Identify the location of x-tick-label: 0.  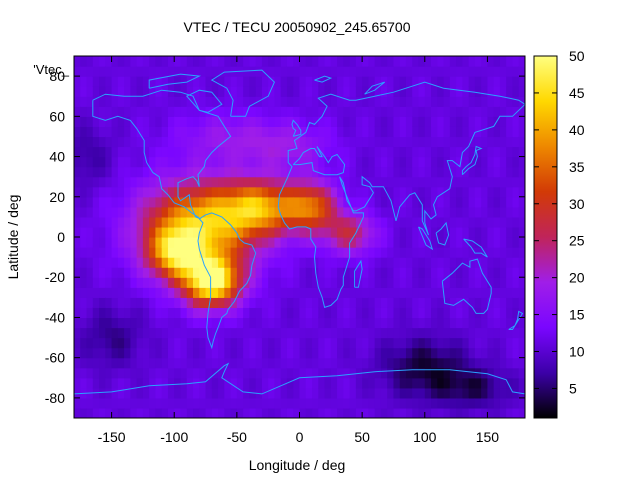
(300, 437).